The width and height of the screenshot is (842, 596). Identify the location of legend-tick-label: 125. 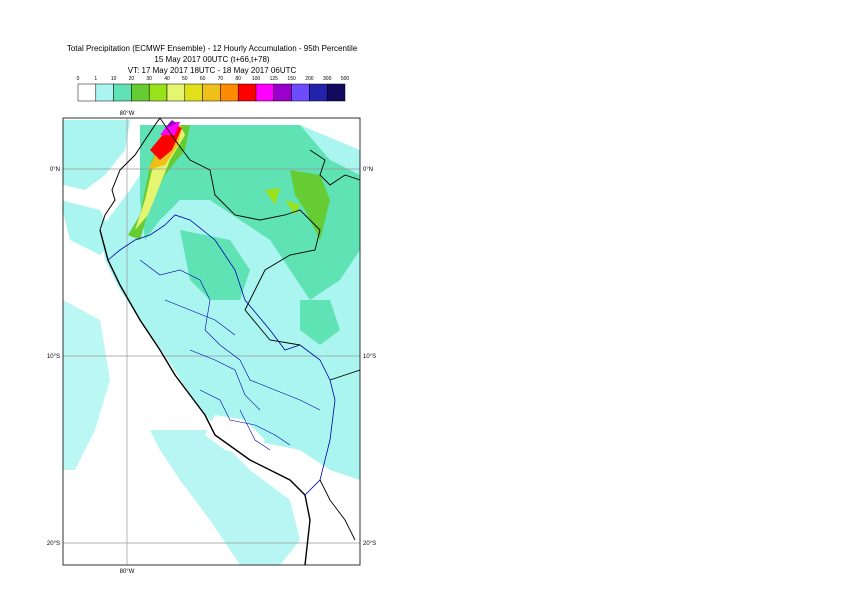
(274, 79).